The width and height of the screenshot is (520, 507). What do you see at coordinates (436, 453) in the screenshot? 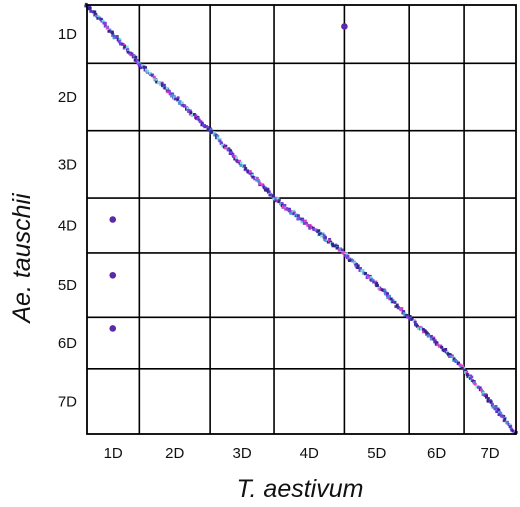
I see `x-tick-label: 6D` at bounding box center [436, 453].